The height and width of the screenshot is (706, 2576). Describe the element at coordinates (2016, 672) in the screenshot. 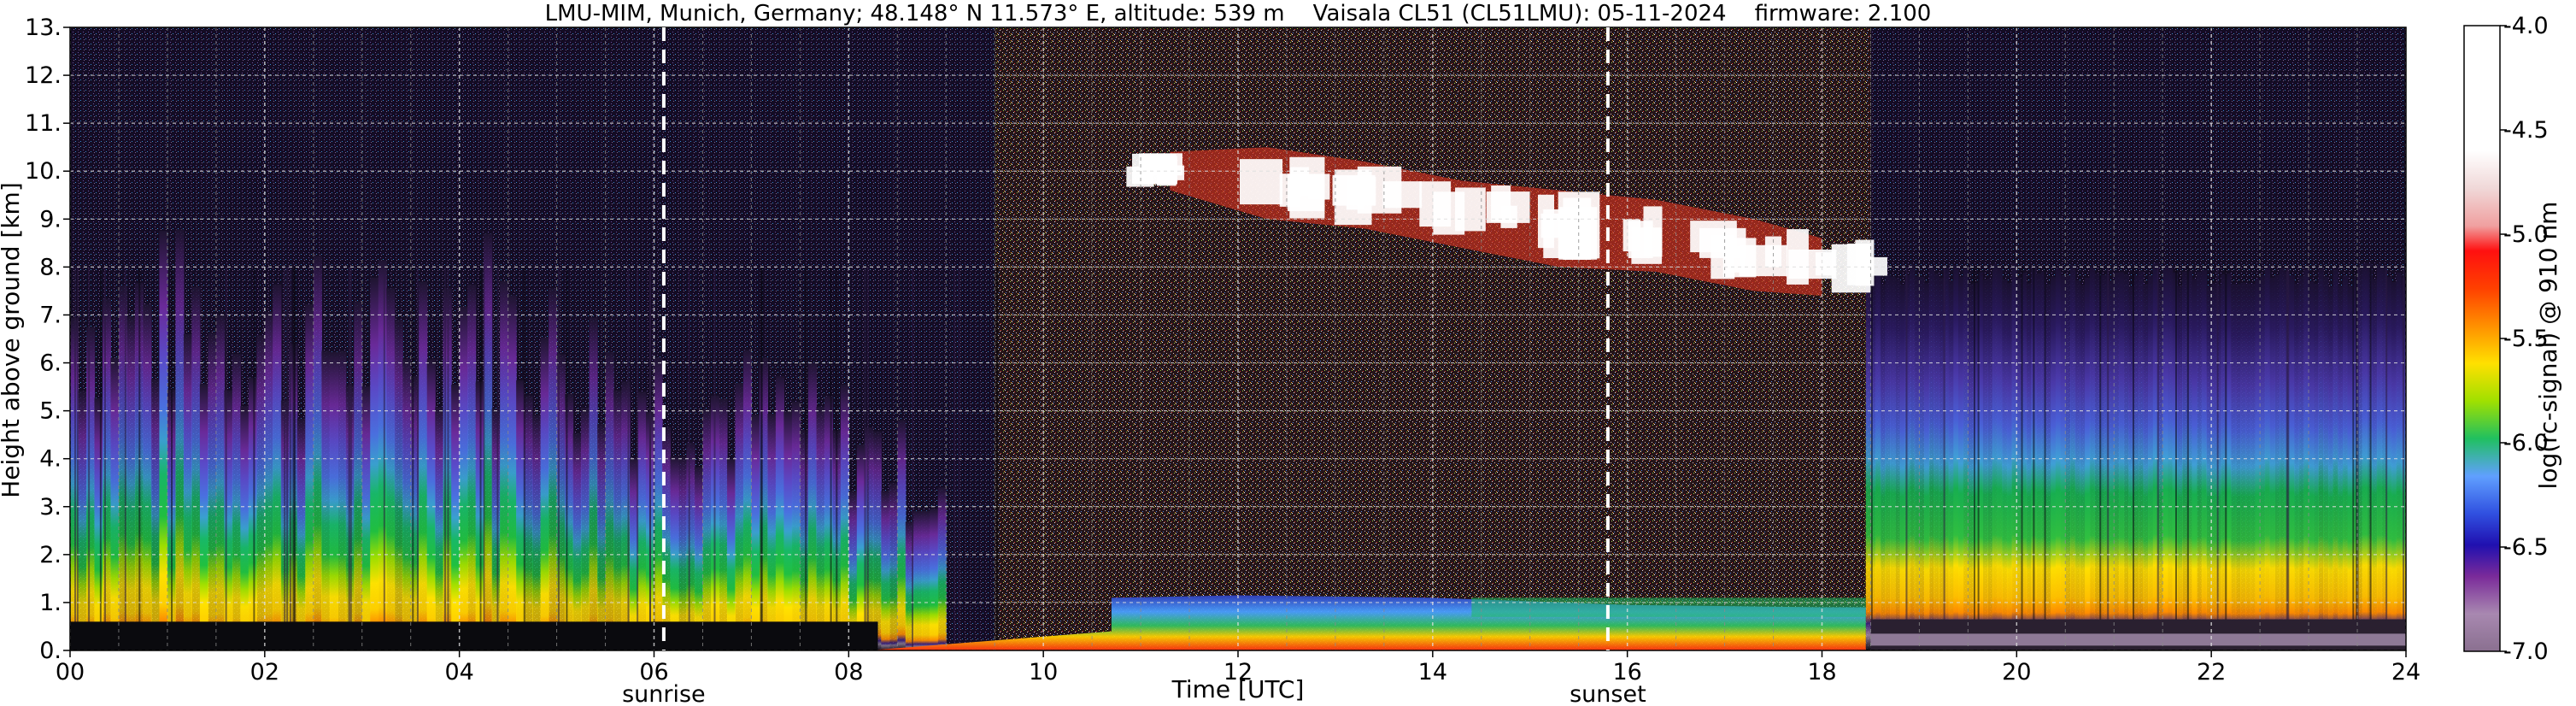

I see `x-tick-label: 20` at that location.